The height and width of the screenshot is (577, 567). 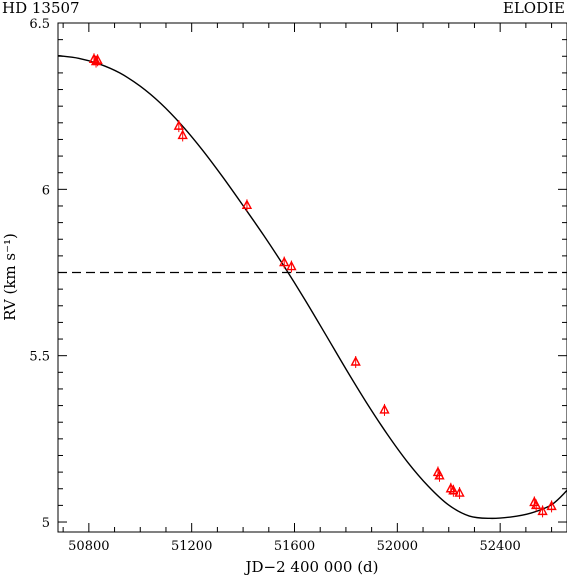 What do you see at coordinates (39, 357) in the screenshot?
I see `y-tick-label: 5.5` at bounding box center [39, 357].